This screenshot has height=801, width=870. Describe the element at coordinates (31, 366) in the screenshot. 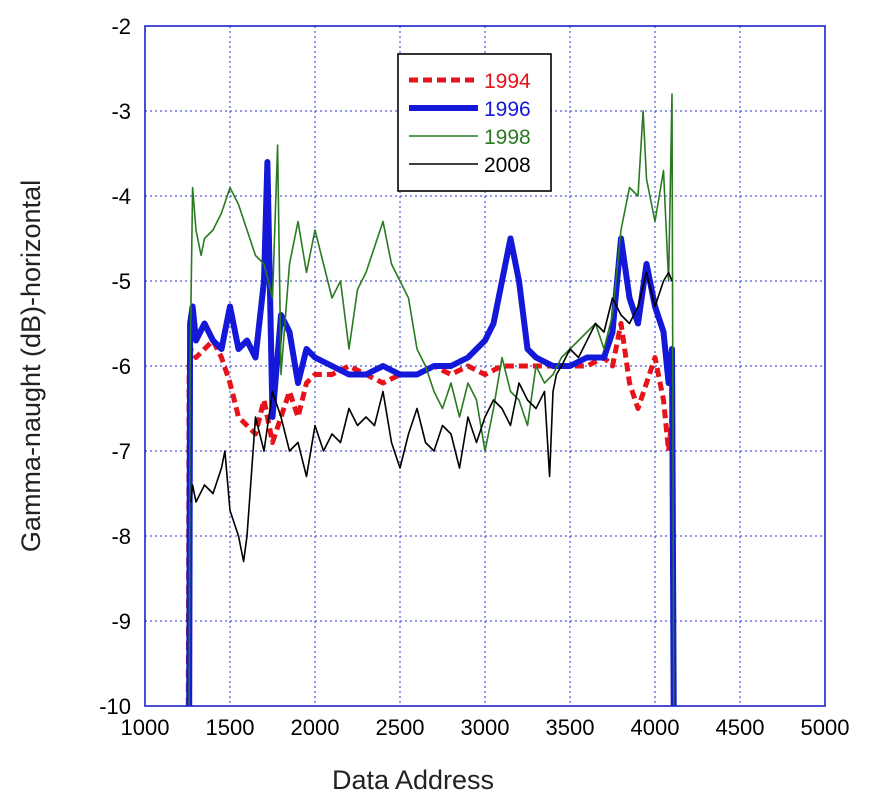

I see `y-axis-label: Gamma-naught (dB)-horizontal` at that location.